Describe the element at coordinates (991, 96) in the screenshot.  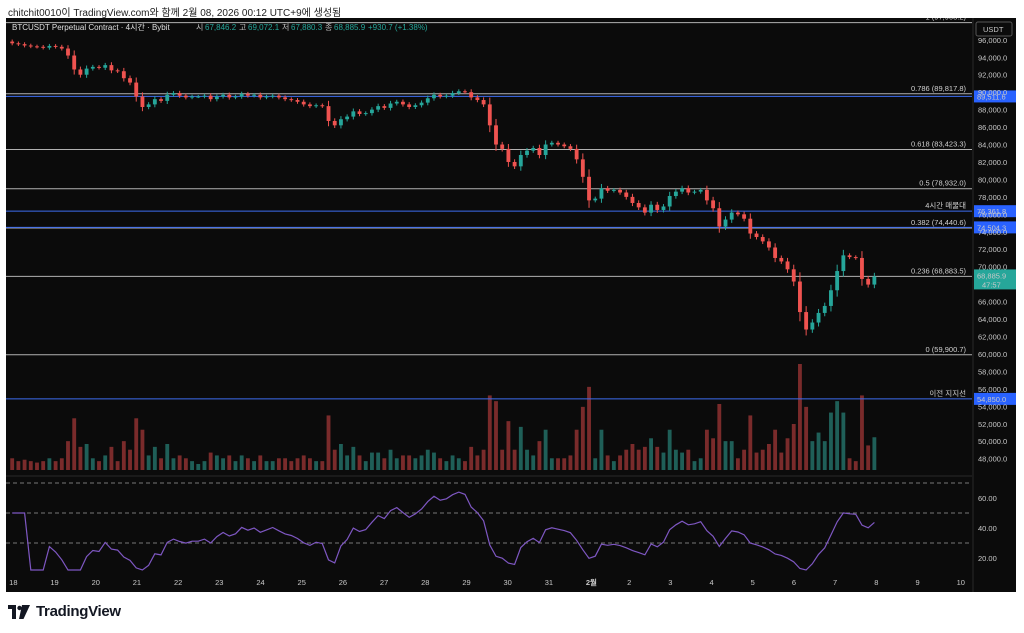
I see `price-badge-label: 89,511.6` at that location.